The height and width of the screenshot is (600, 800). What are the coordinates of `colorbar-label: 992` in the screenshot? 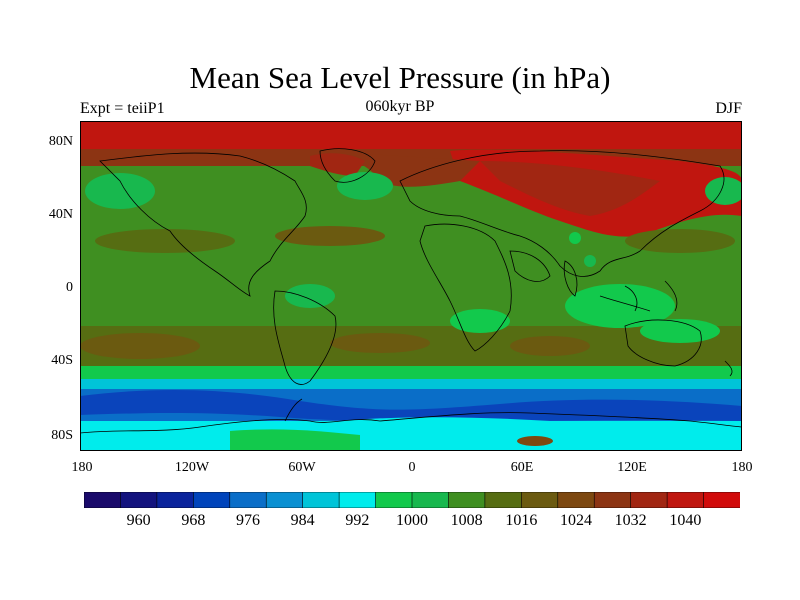 It's located at (357, 520).